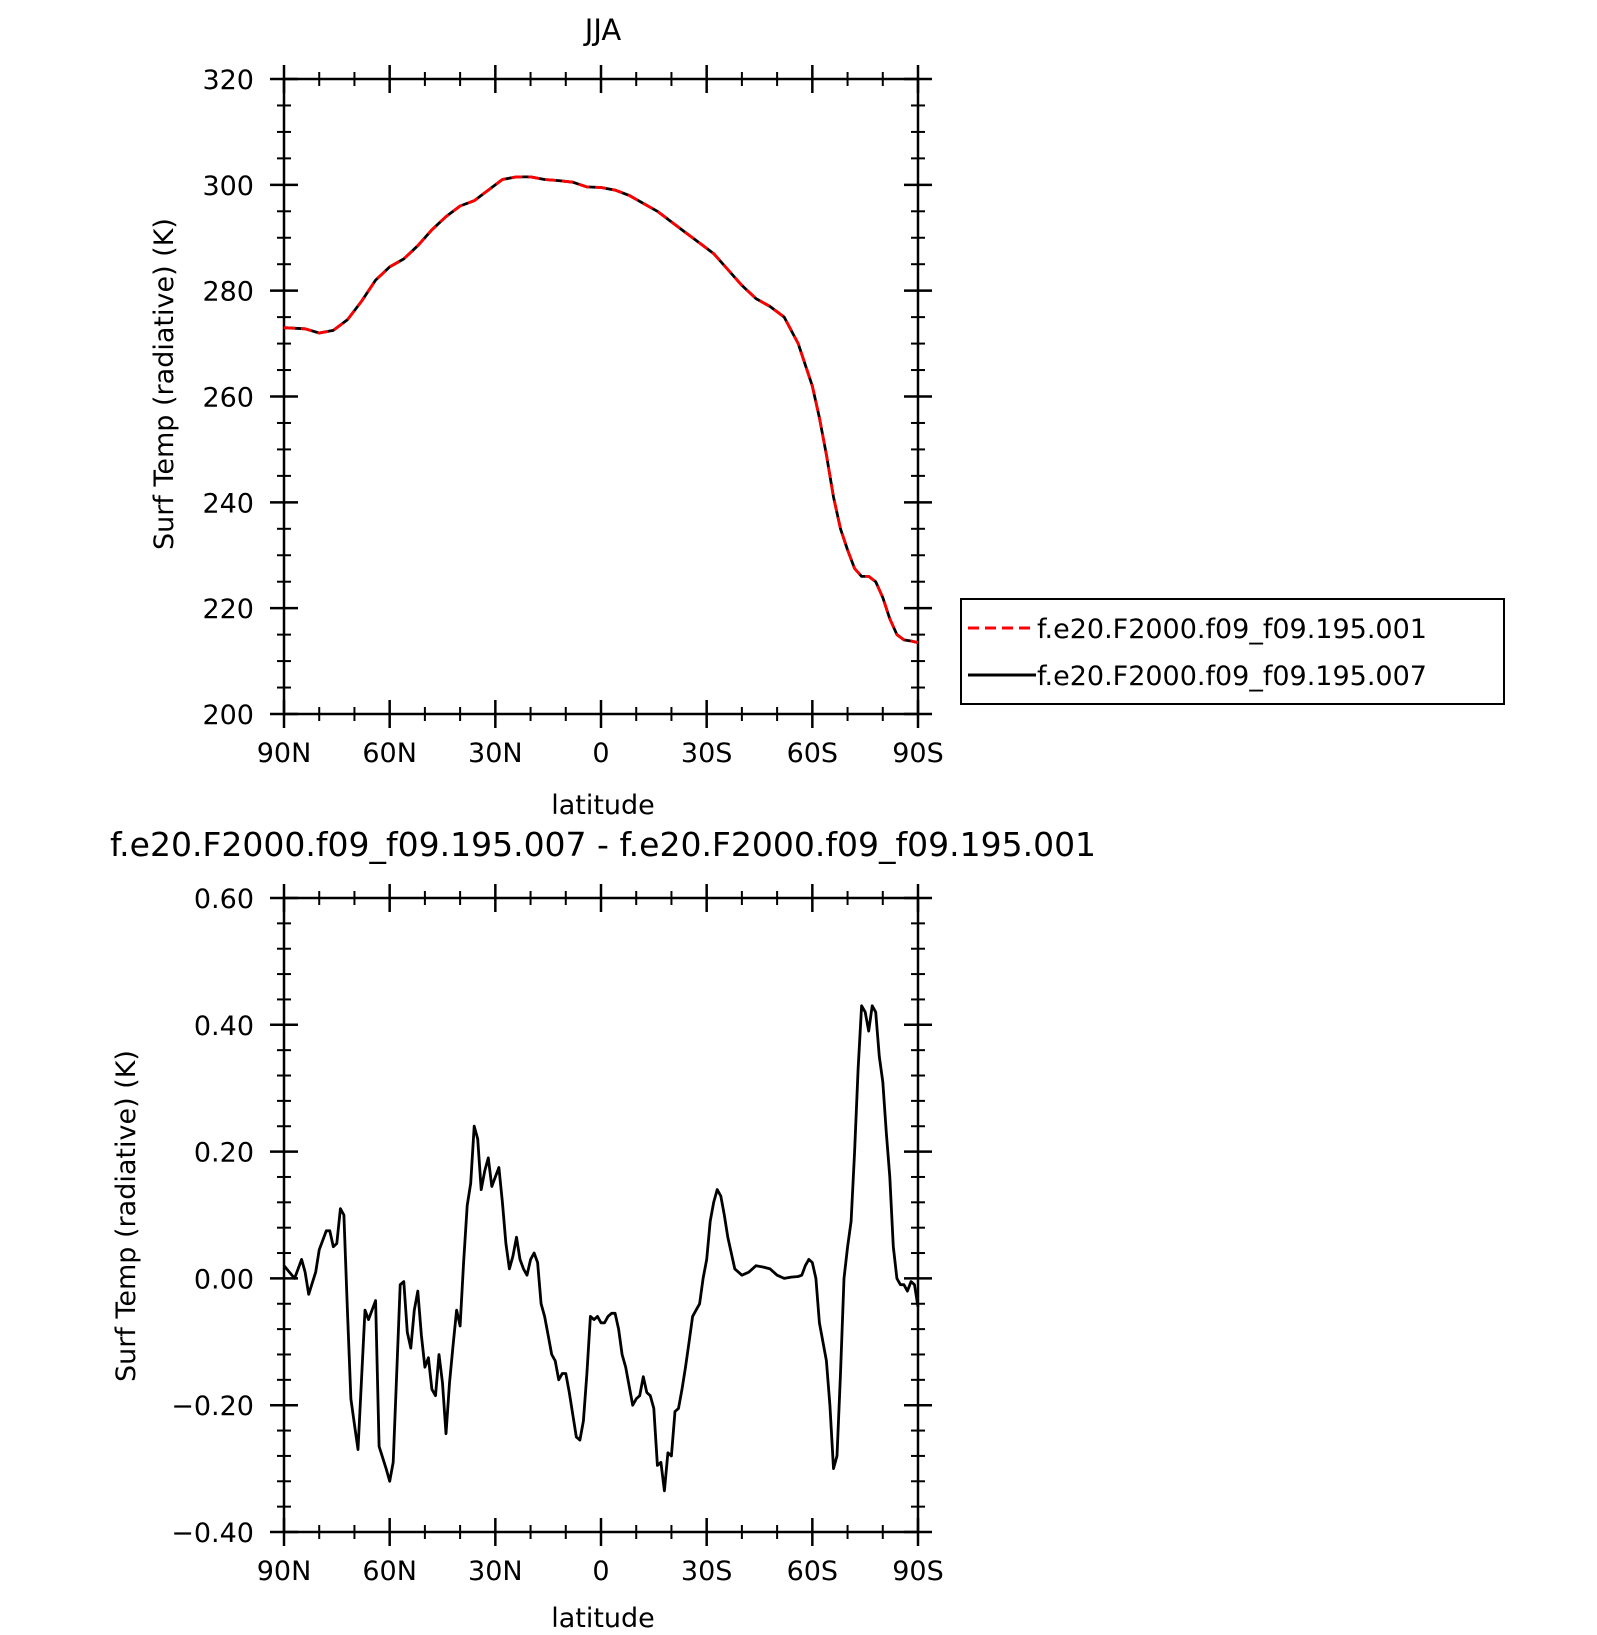 The image size is (1597, 1635). Describe the element at coordinates (228, 398) in the screenshot. I see `y-tick-label: 260` at that location.